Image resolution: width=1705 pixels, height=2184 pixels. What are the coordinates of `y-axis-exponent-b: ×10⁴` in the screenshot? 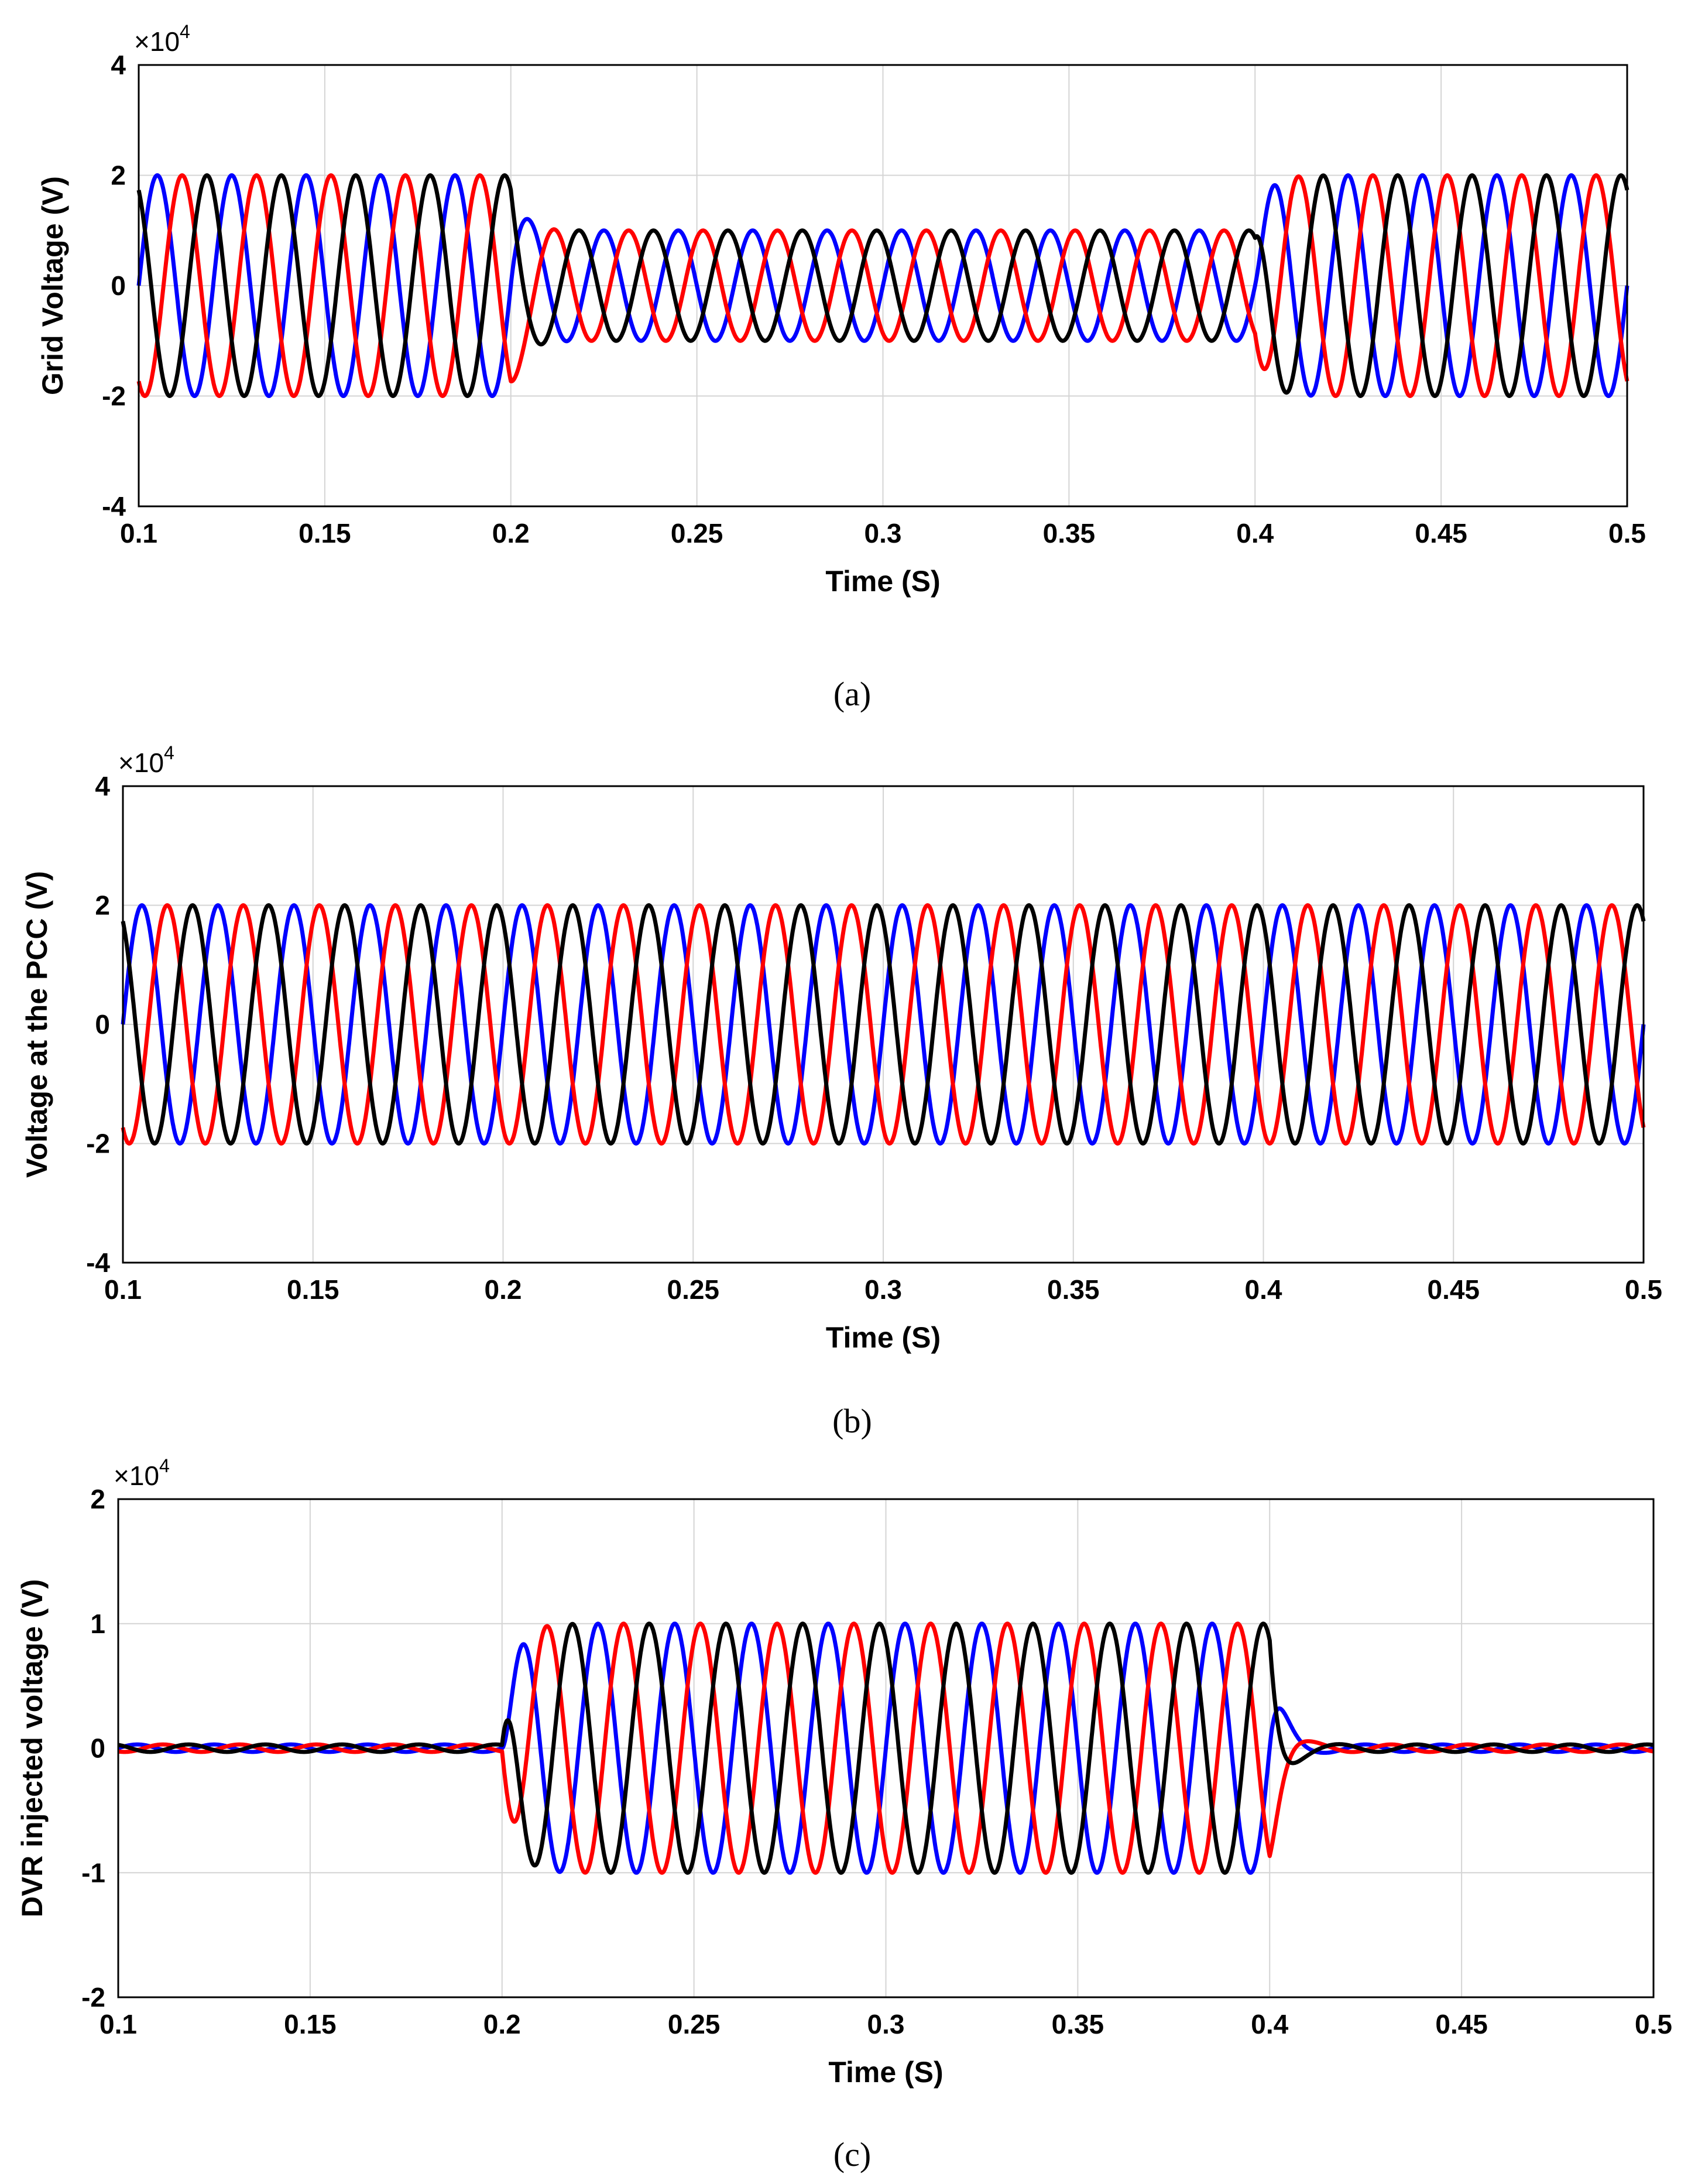 It's located at (146, 760).